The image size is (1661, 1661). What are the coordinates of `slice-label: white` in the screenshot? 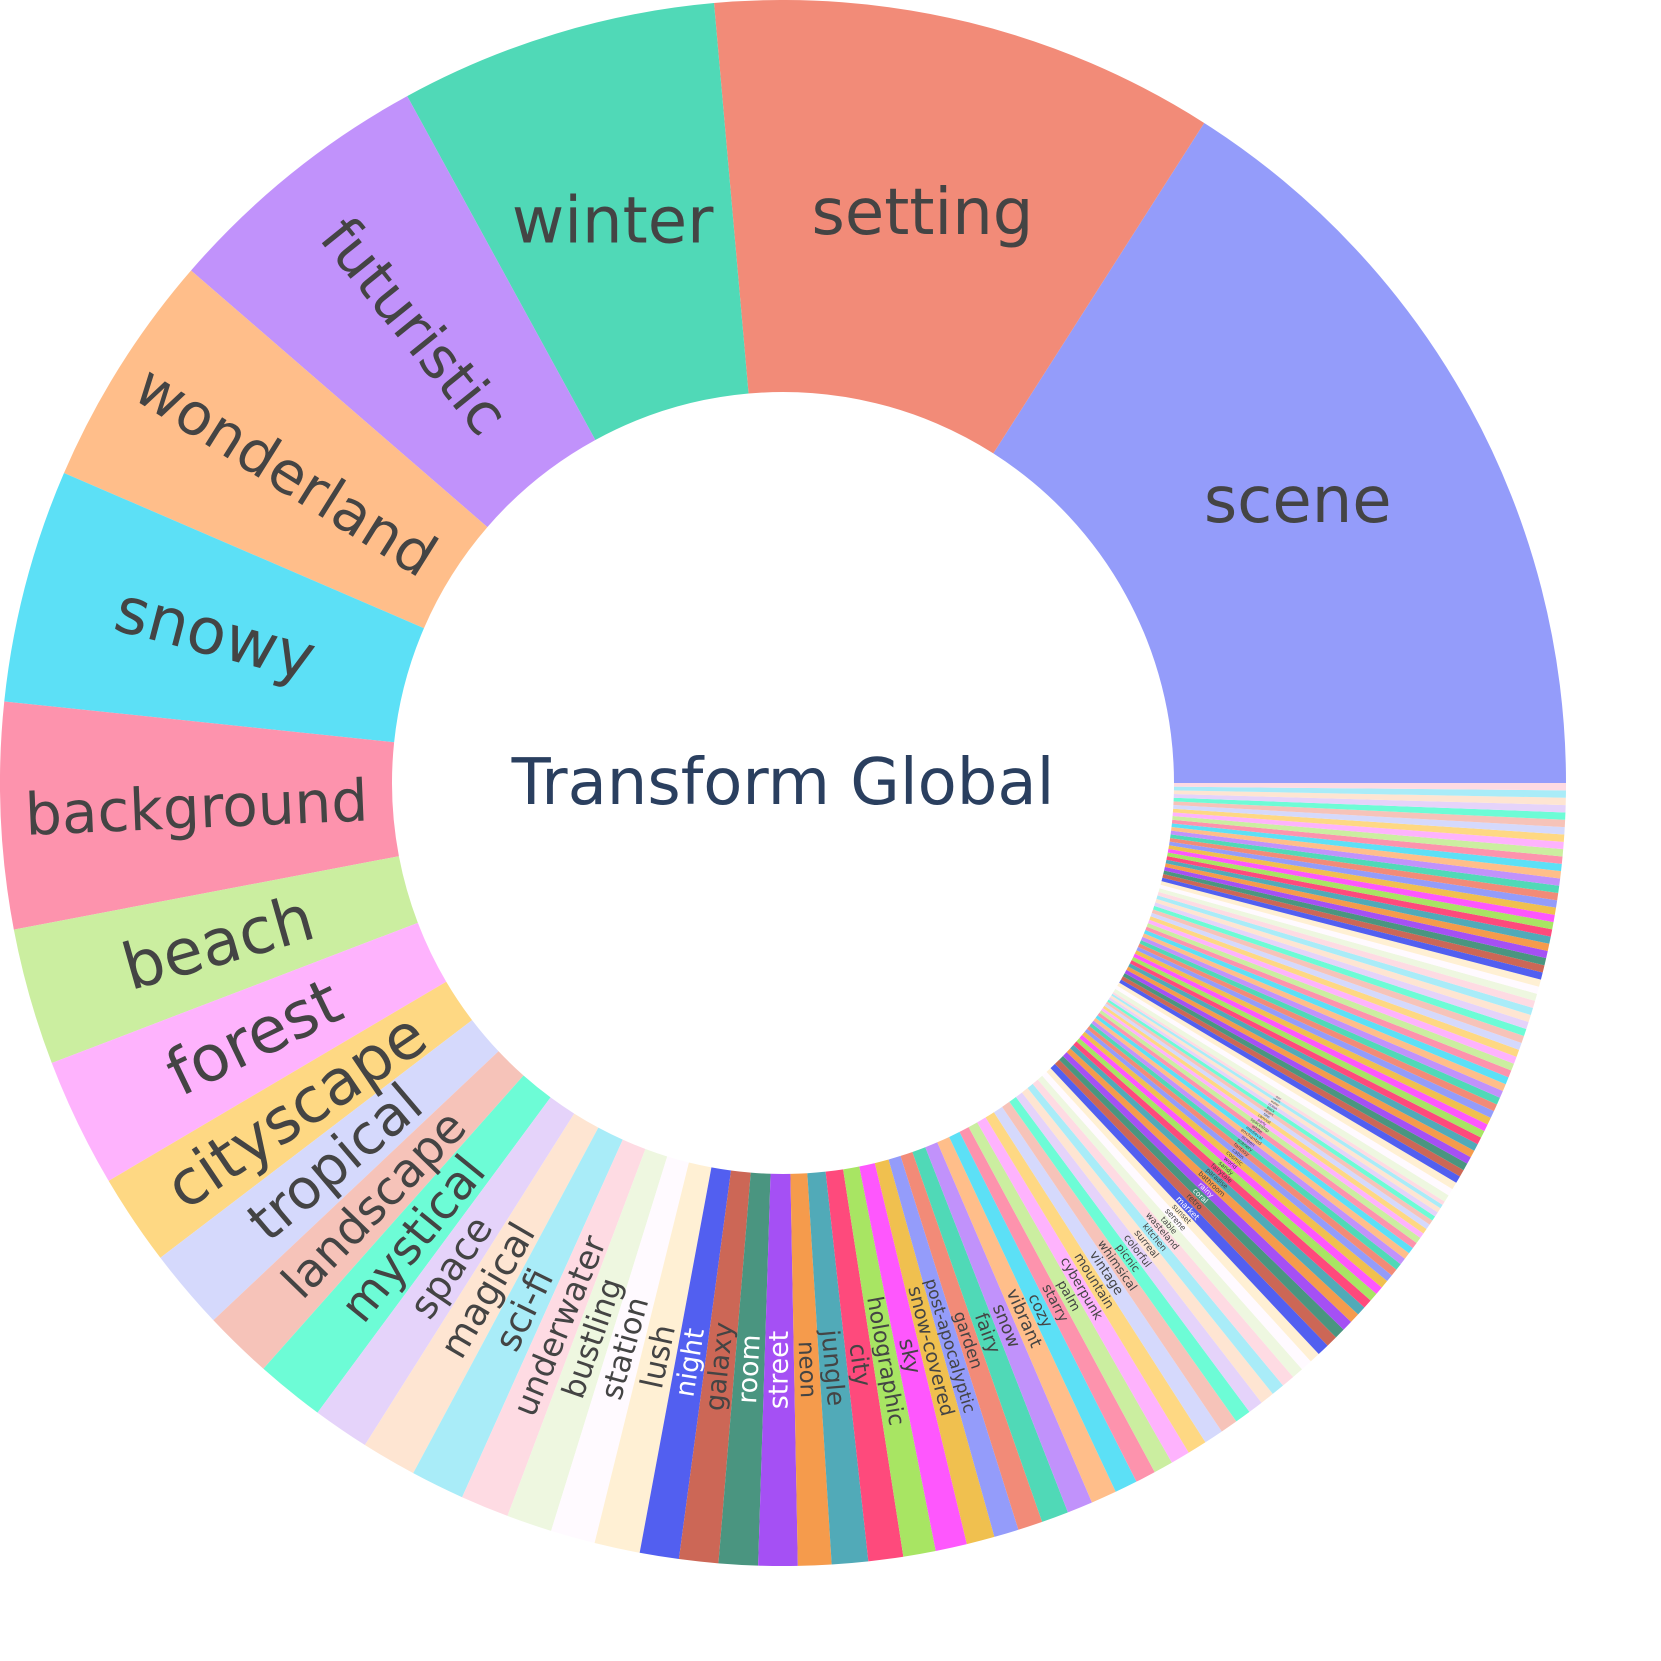 It's located at (1256, 1130).